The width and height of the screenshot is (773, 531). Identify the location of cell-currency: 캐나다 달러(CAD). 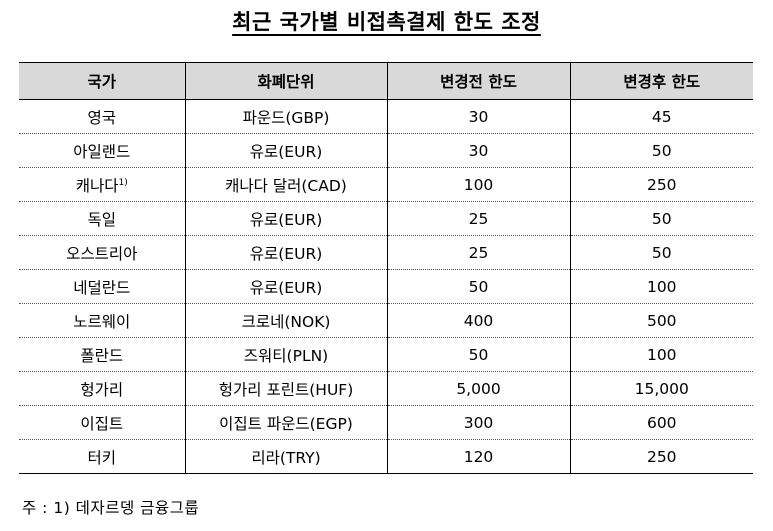
(286, 184).